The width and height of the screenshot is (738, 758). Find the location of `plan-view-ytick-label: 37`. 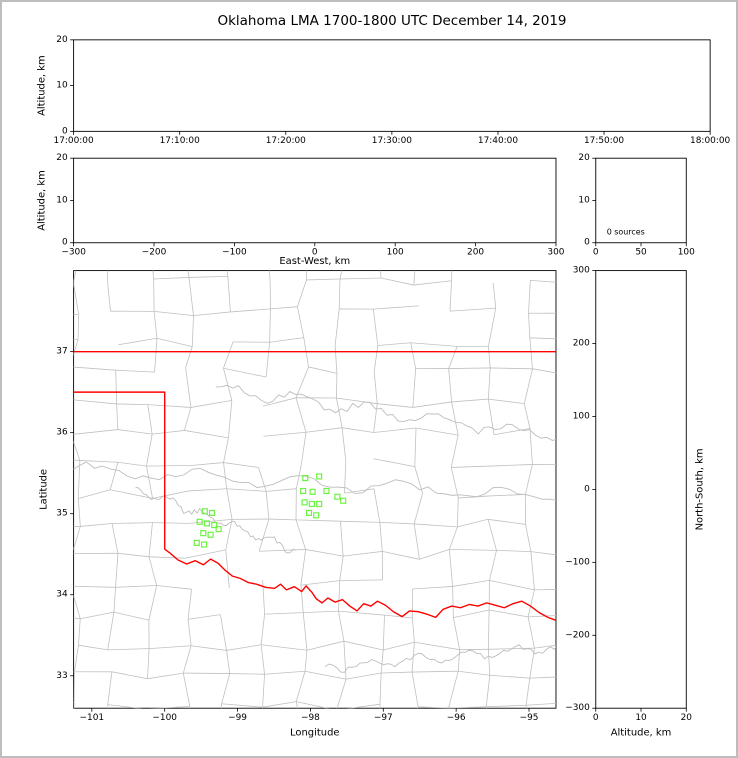

plan-view-ytick-label: 37 is located at coordinates (61, 352).